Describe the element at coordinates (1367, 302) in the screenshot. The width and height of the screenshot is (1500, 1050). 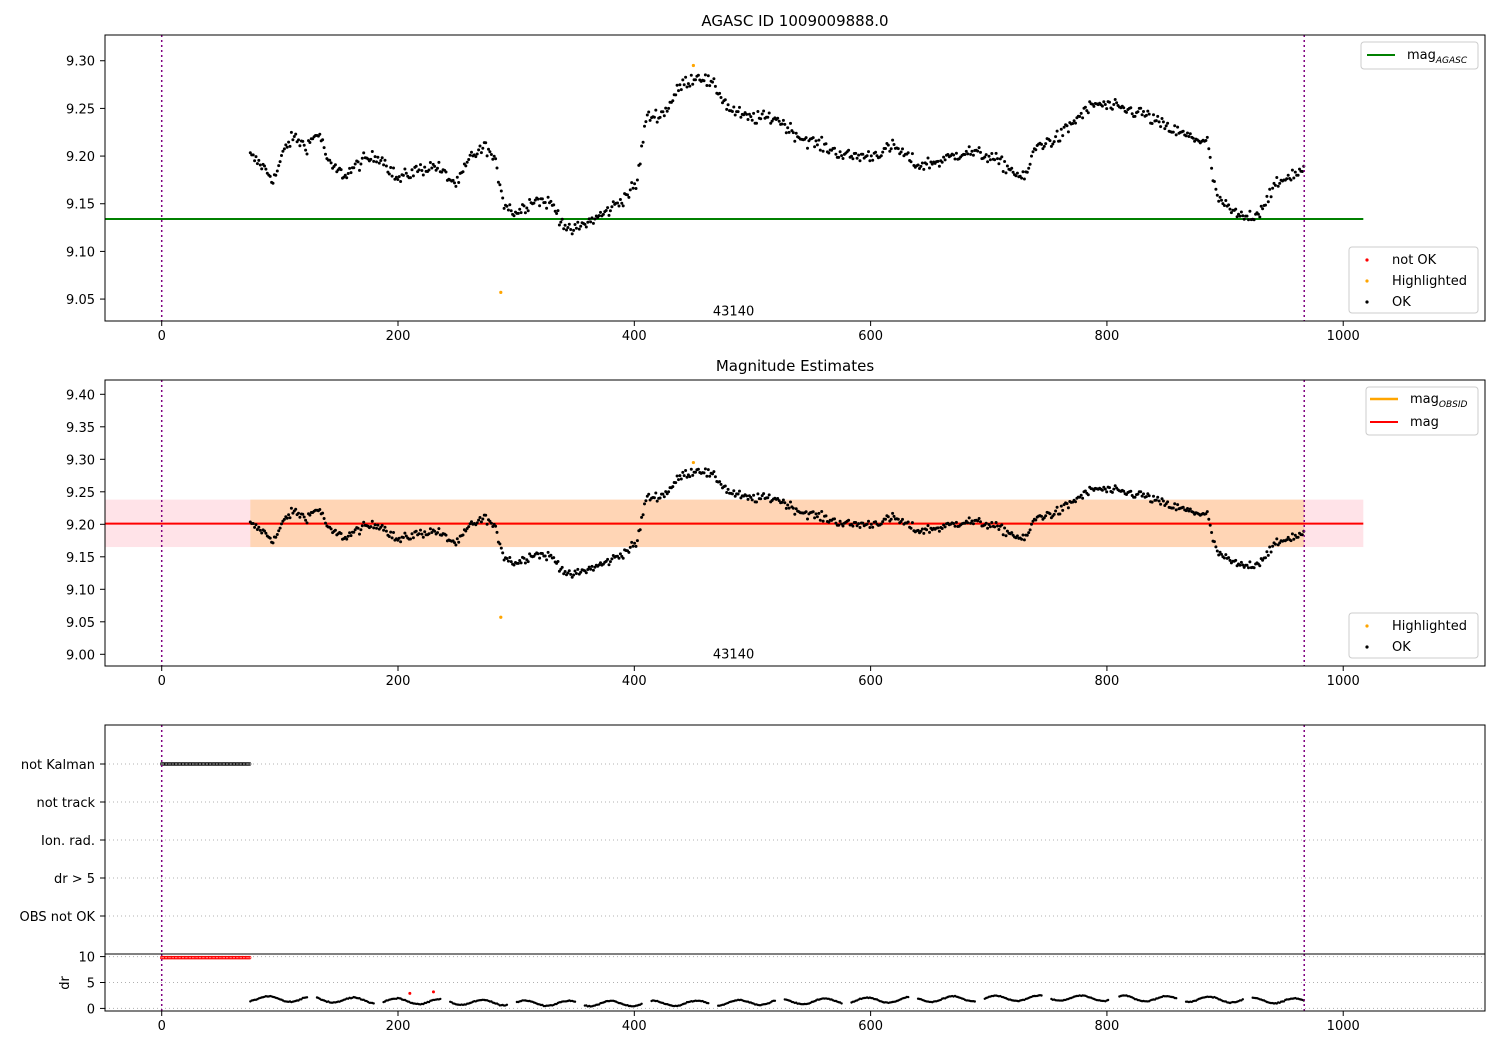
I see `legend-marker-ok` at that location.